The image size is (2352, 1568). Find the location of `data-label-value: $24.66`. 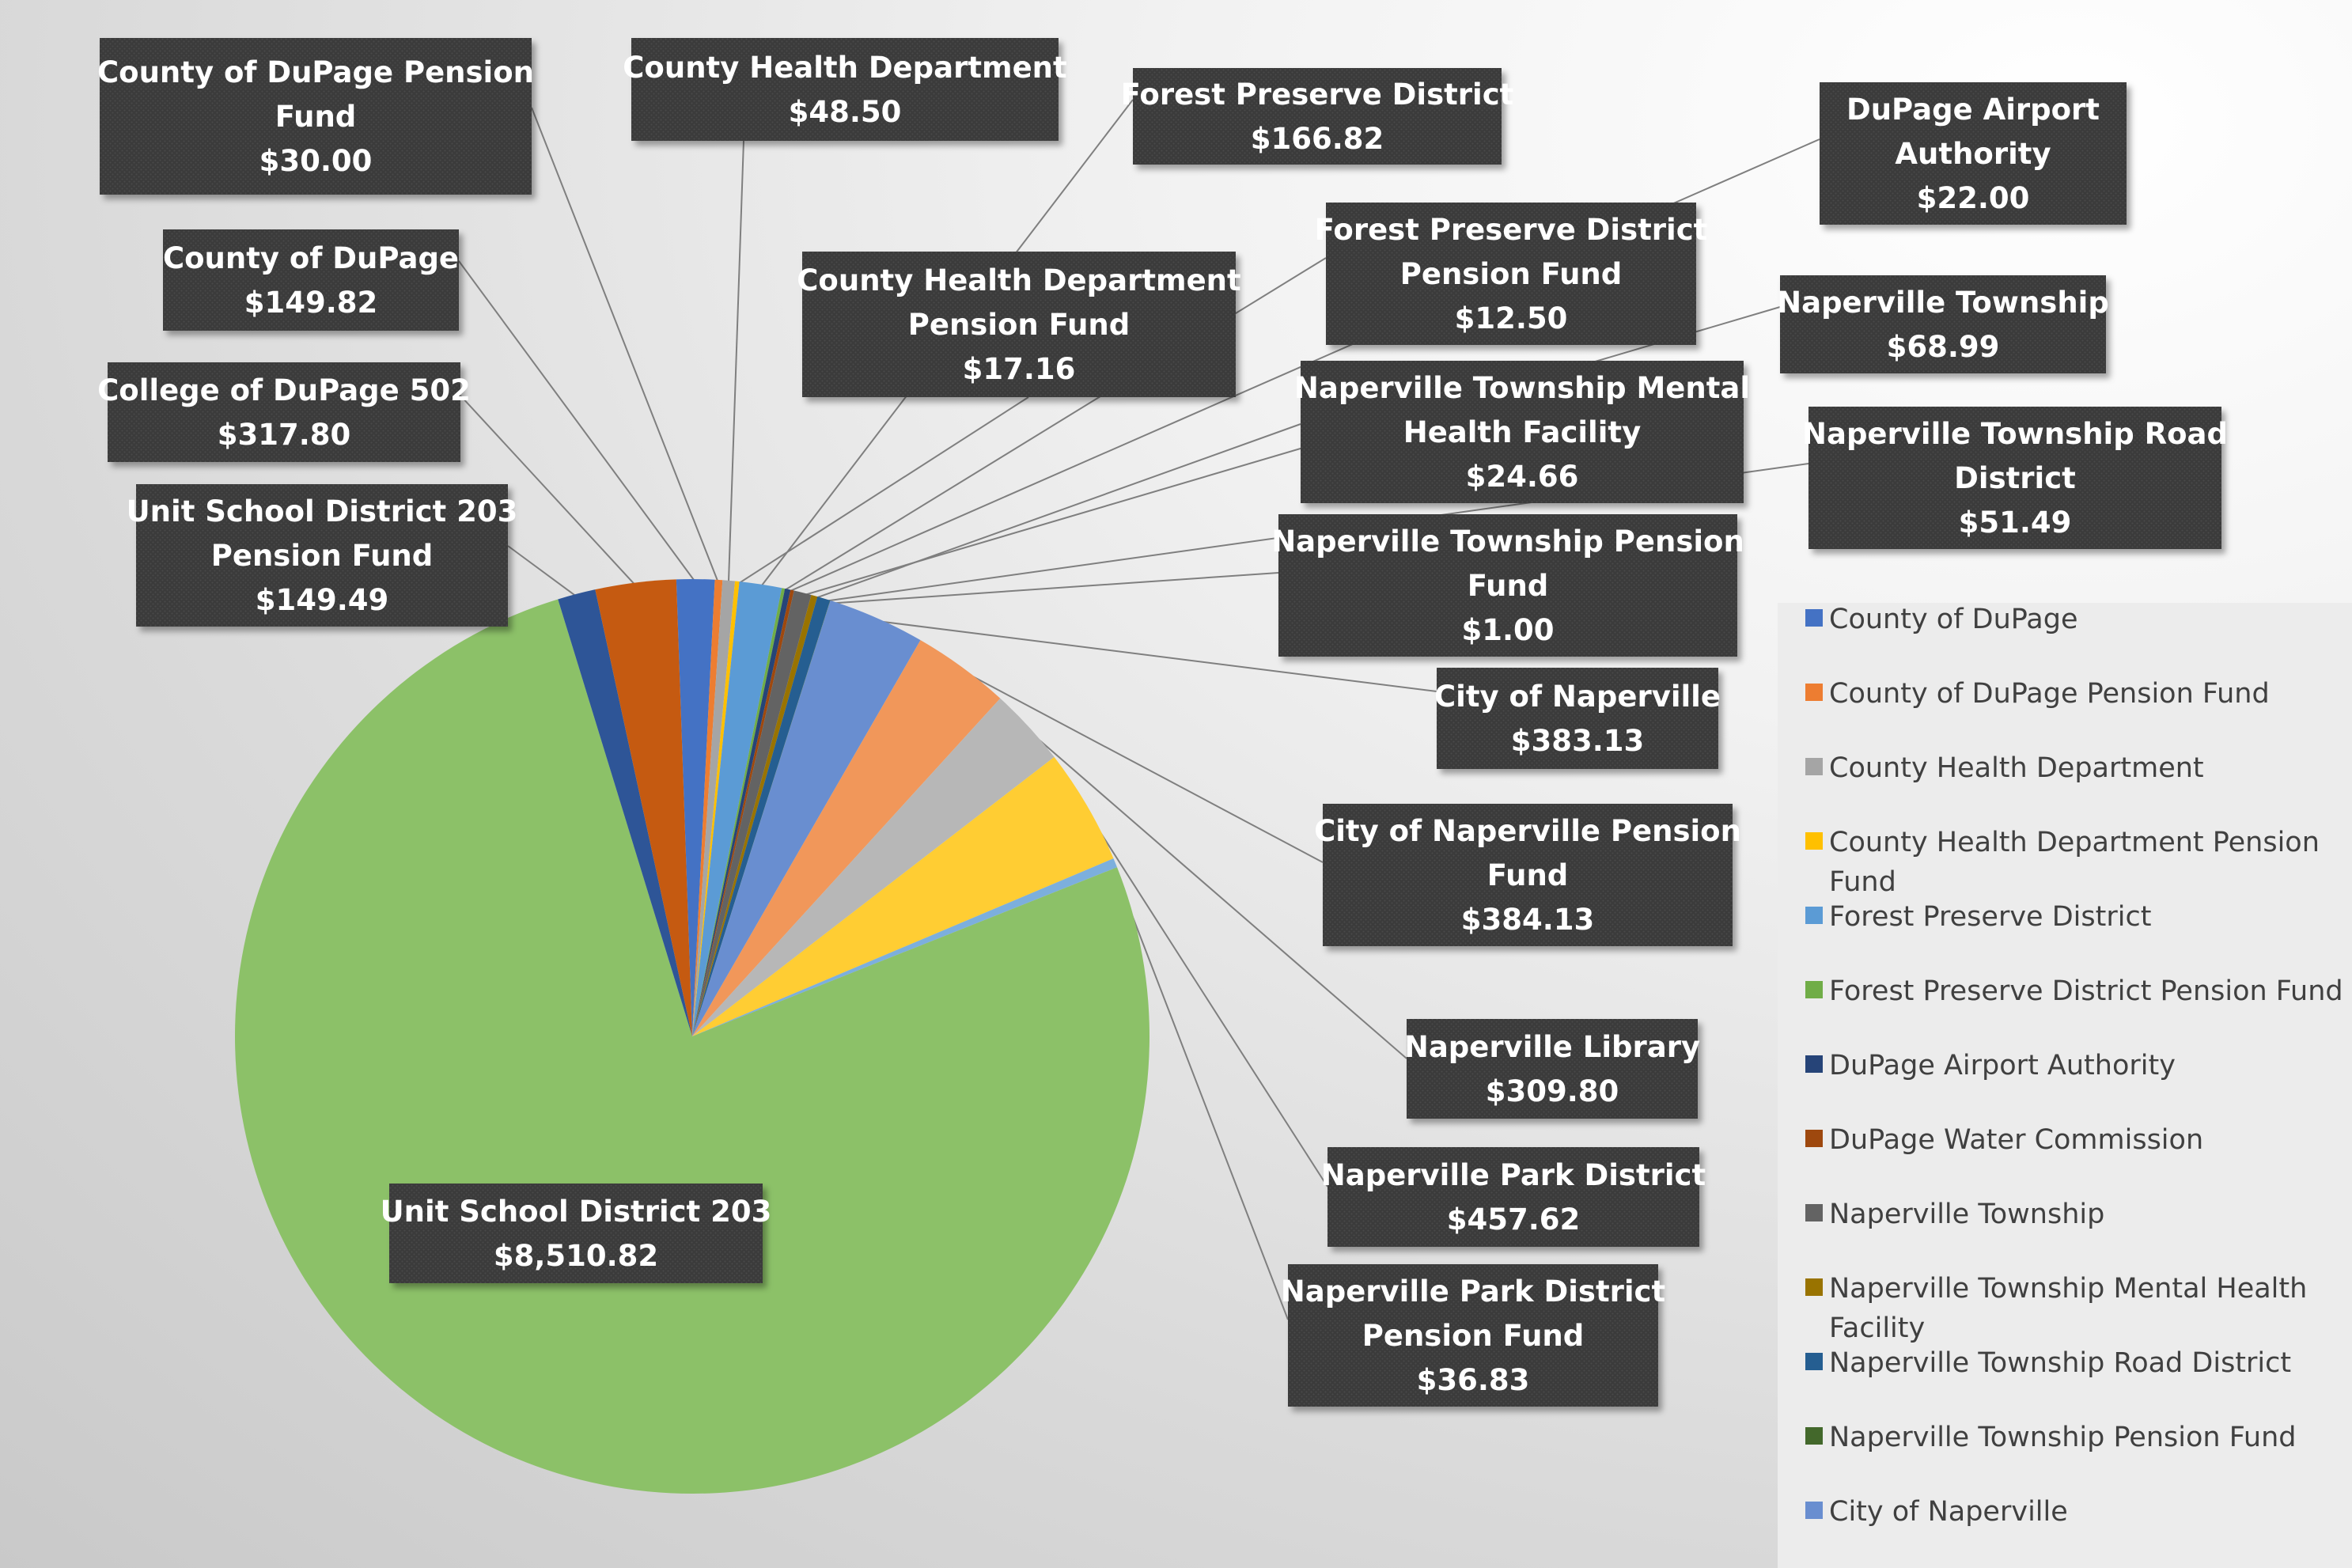

data-label-value: $24.66 is located at coordinates (1522, 477).